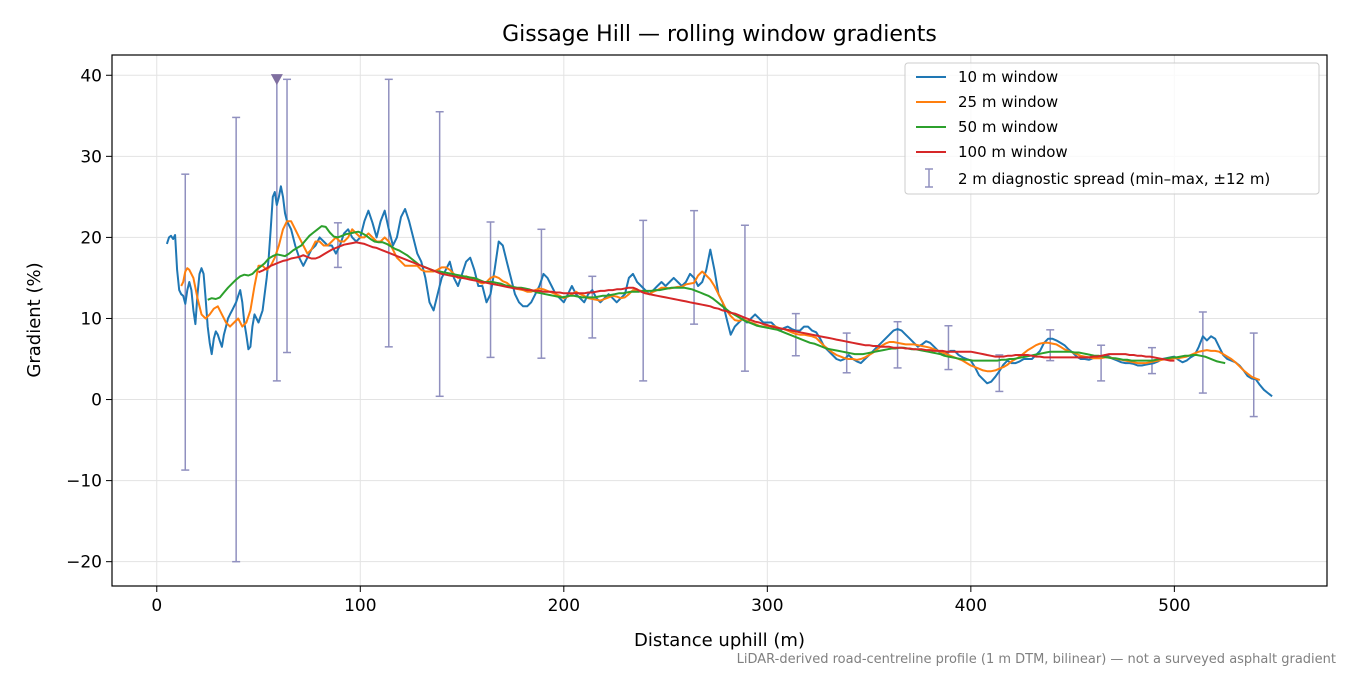 This screenshot has width=1350, height=675. I want to click on y-tick-label: 10, so click(91, 319).